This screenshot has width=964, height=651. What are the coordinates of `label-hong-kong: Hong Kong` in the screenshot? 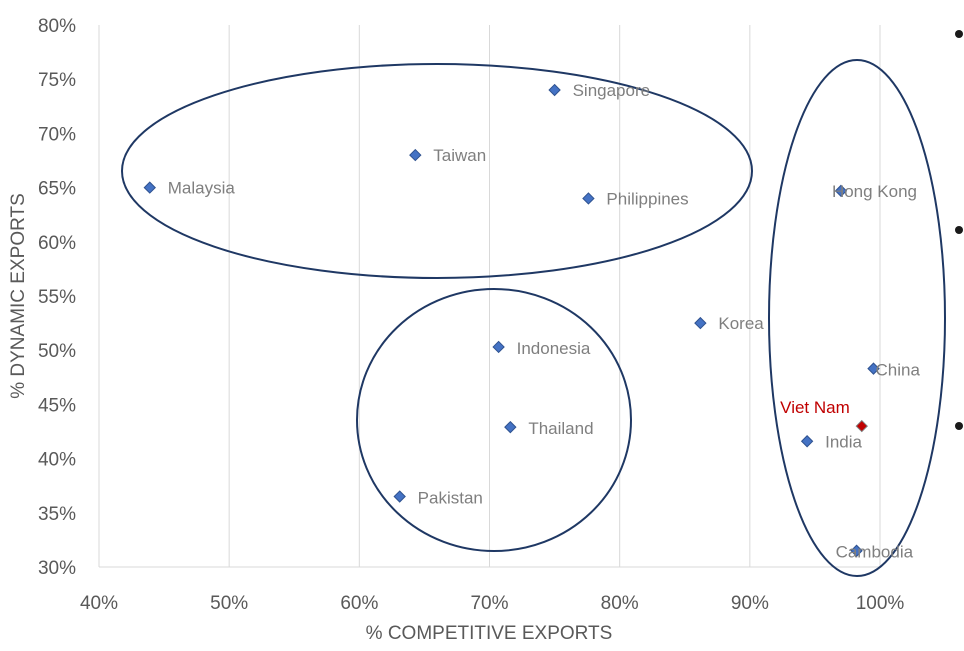 It's located at (874, 191).